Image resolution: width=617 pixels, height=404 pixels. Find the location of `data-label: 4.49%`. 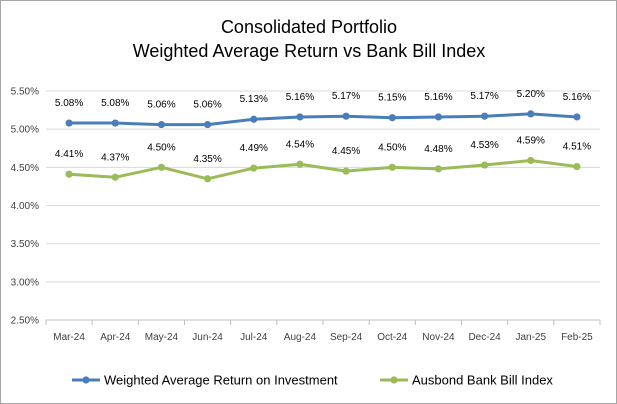

data-label: 4.49% is located at coordinates (254, 148).